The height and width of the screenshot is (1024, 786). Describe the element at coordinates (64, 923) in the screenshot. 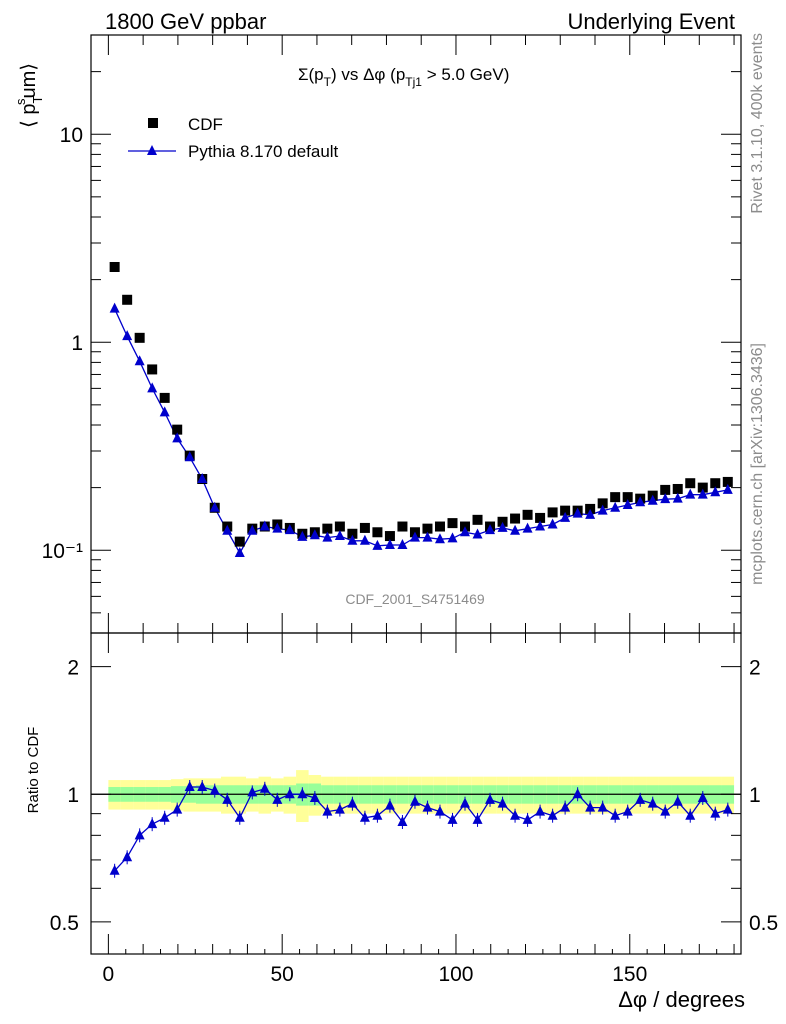

I see `ratio-y-tick-label-left: 0.5` at that location.